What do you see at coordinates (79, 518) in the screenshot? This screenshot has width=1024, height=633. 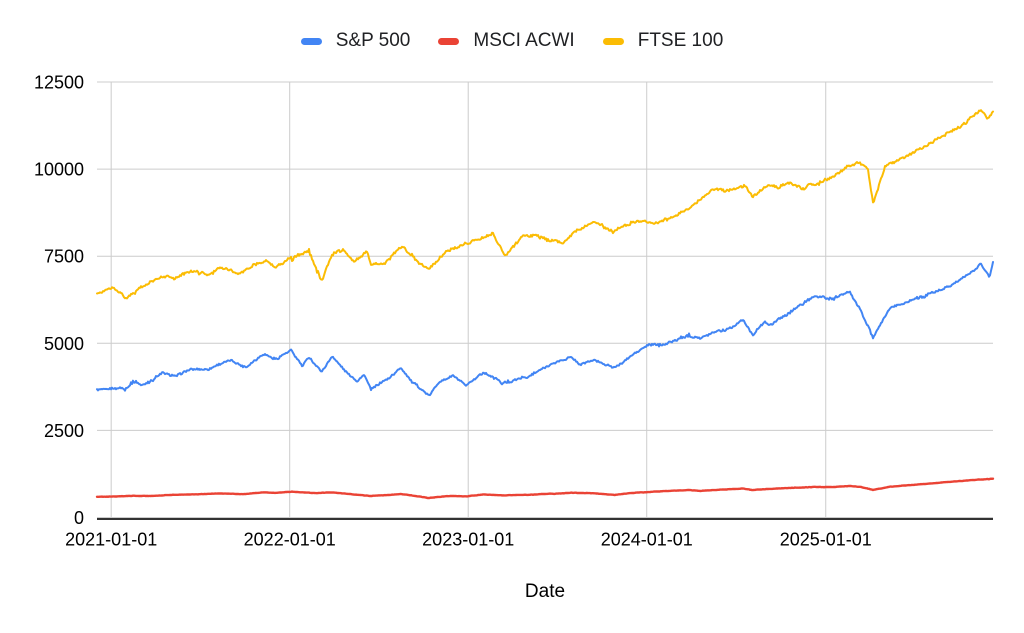 I see `y-tick-label: 0` at bounding box center [79, 518].